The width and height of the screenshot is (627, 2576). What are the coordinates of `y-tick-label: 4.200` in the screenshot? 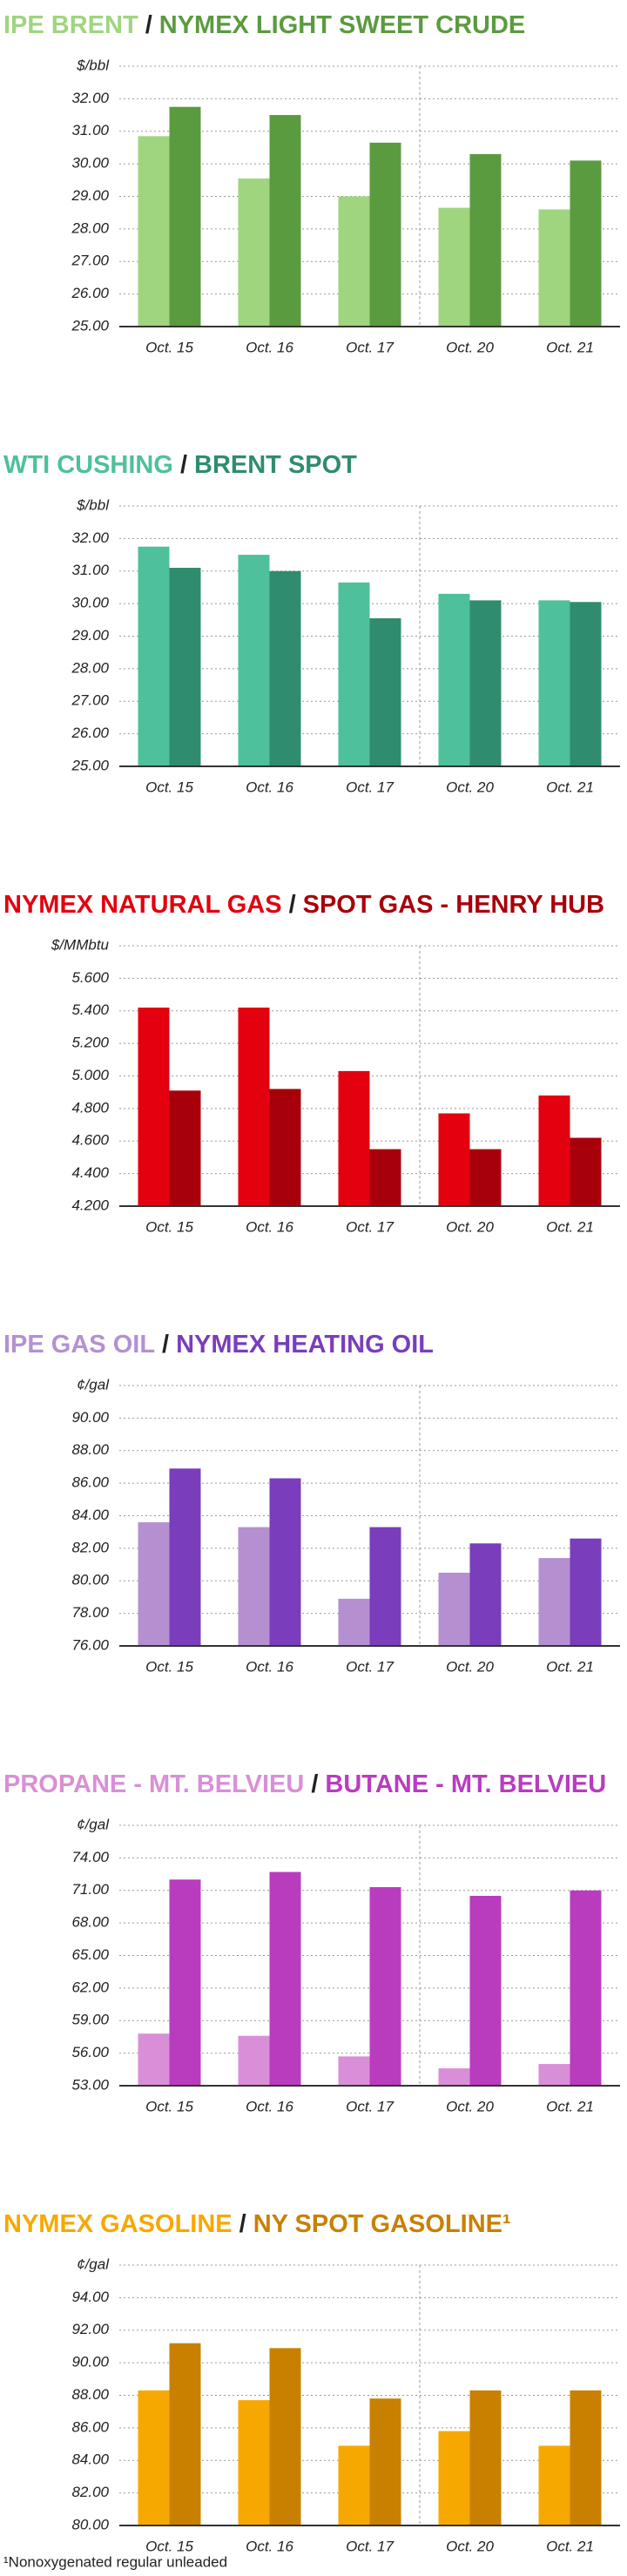 It's located at (90, 1205).